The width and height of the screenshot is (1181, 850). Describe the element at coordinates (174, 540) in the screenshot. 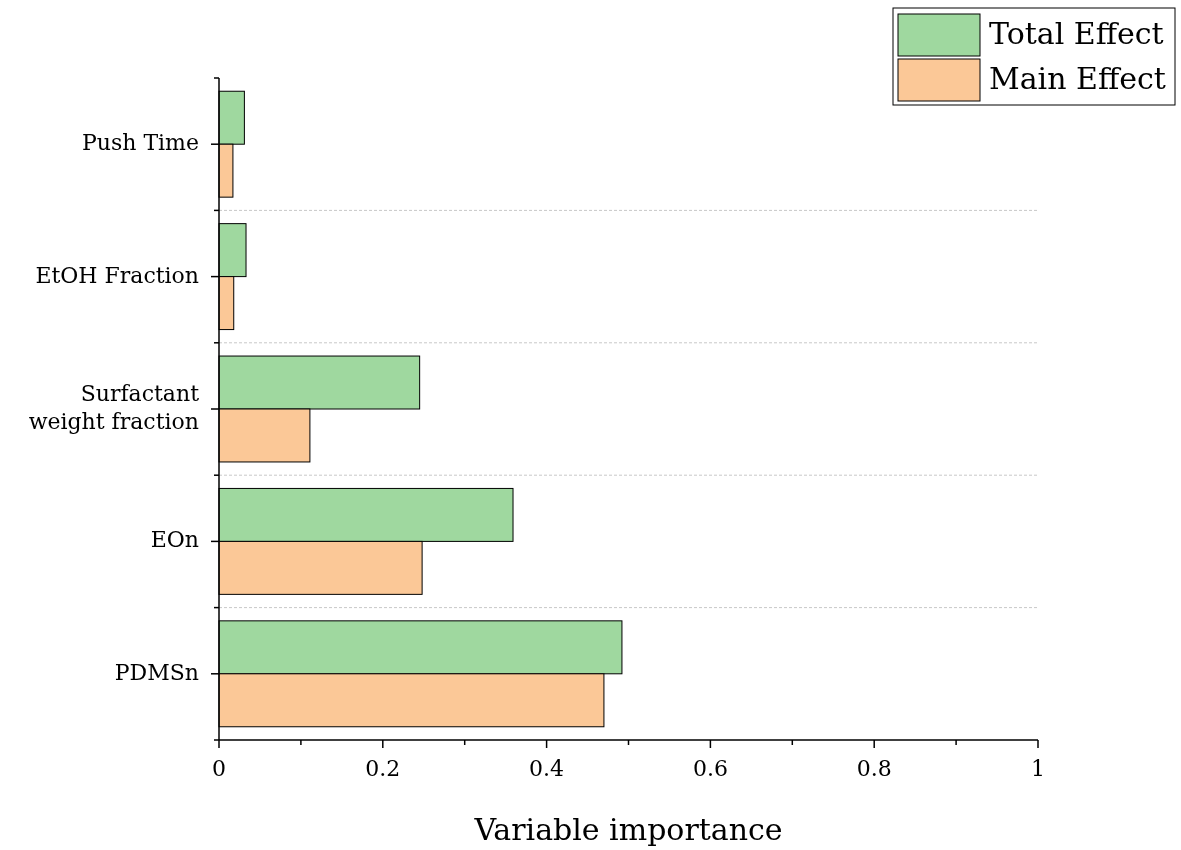

I see `y-tick-label: EOn` at that location.